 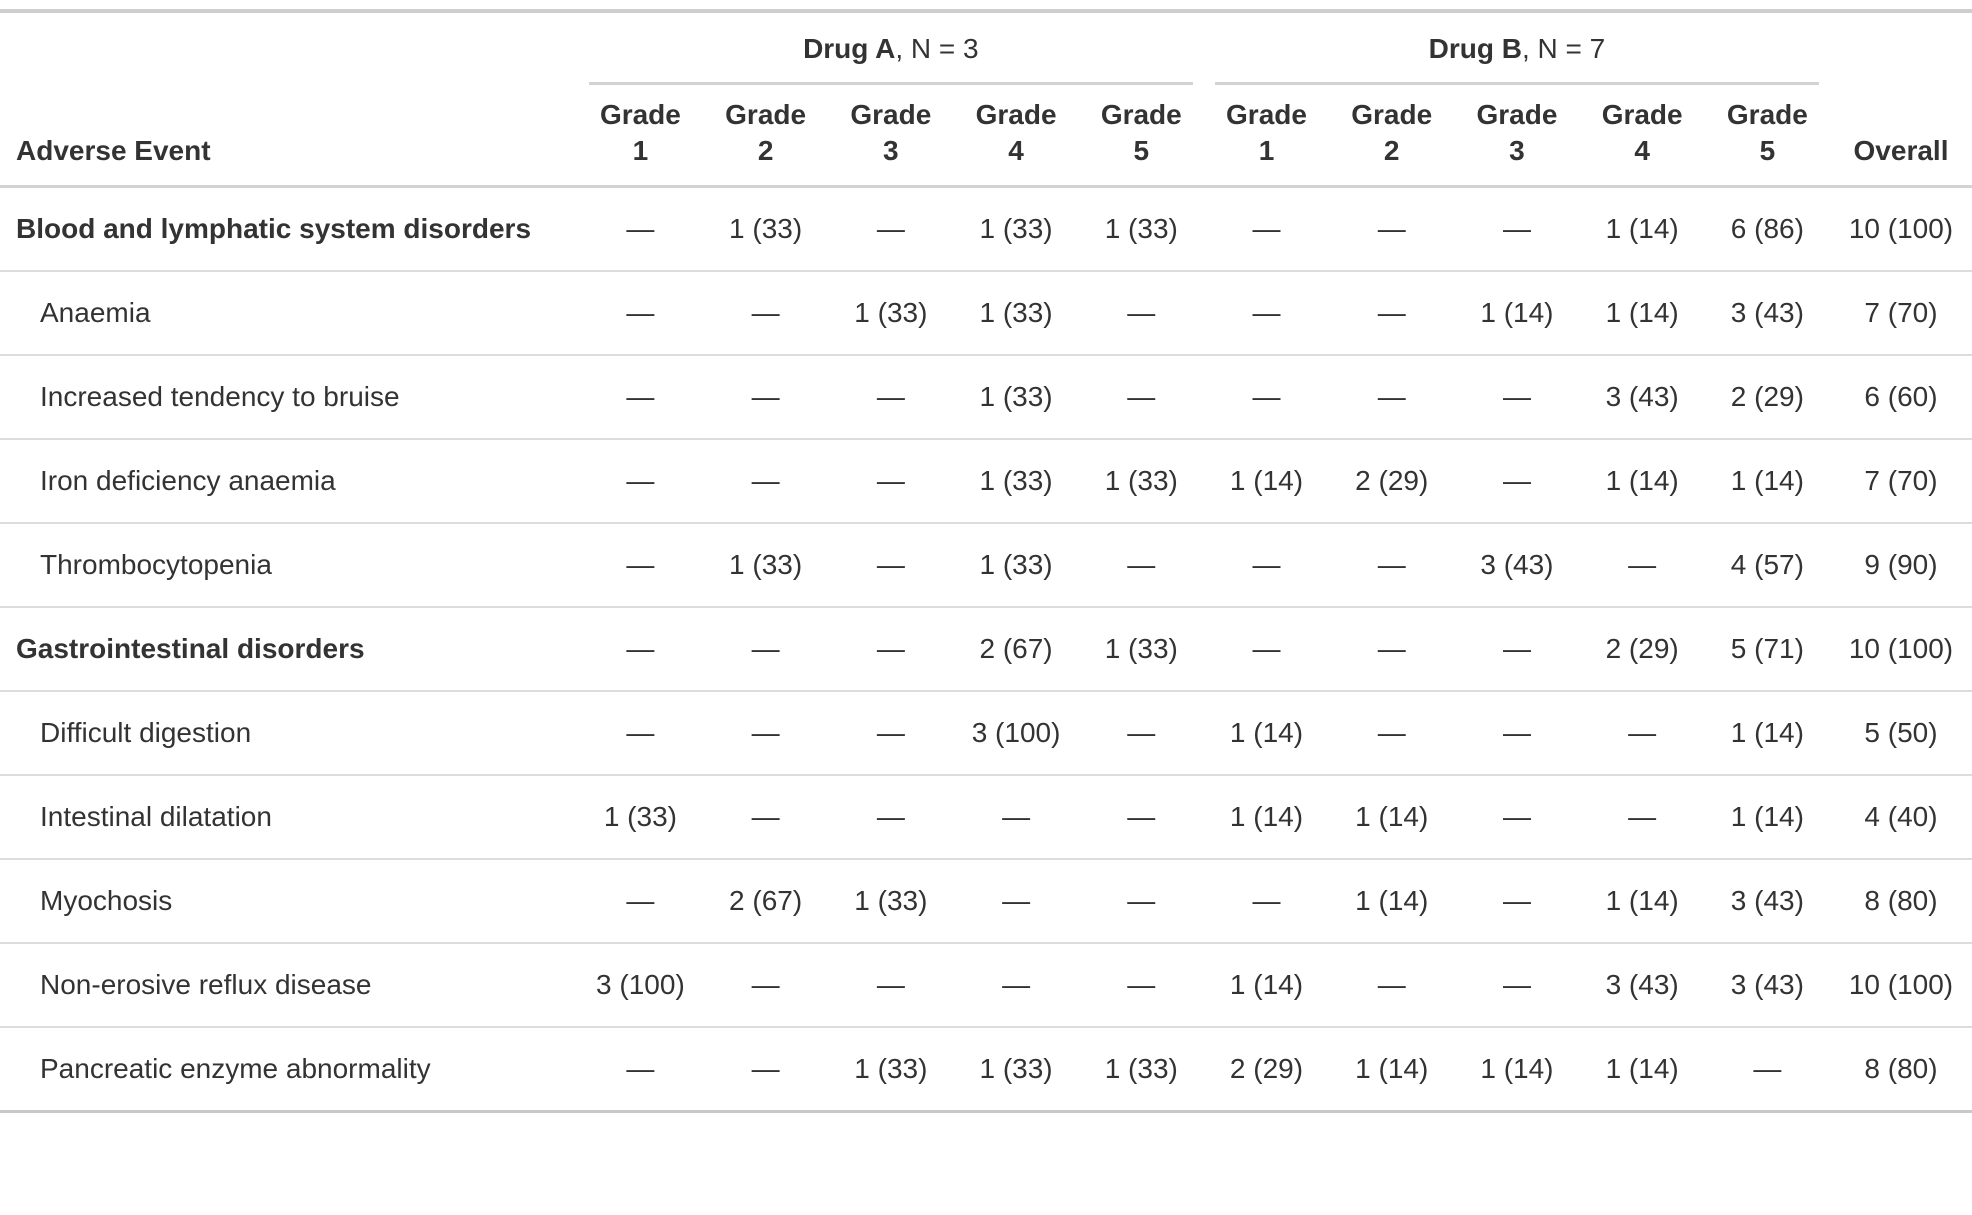 I want to click on value-b-g3: 1 (14), so click(x=1517, y=1069).